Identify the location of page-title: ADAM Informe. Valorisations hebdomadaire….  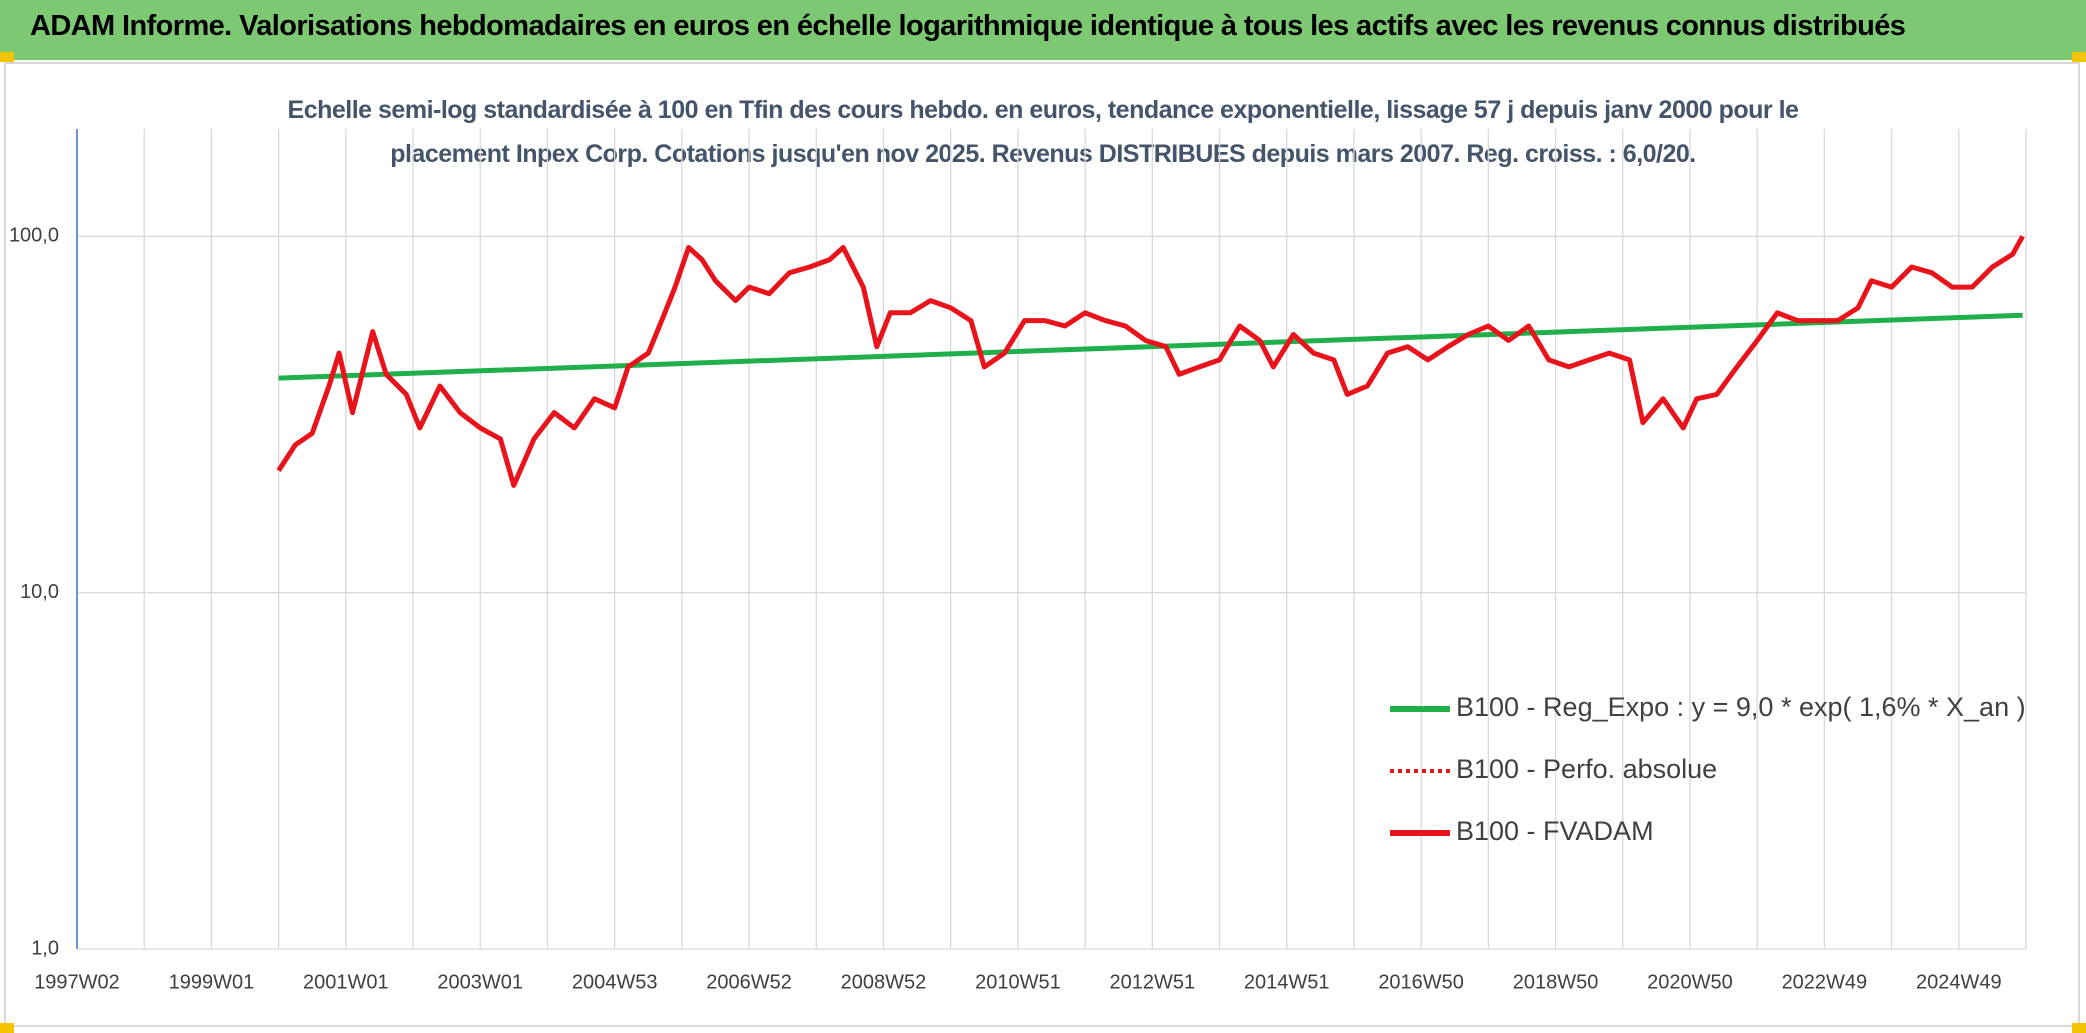
(968, 26).